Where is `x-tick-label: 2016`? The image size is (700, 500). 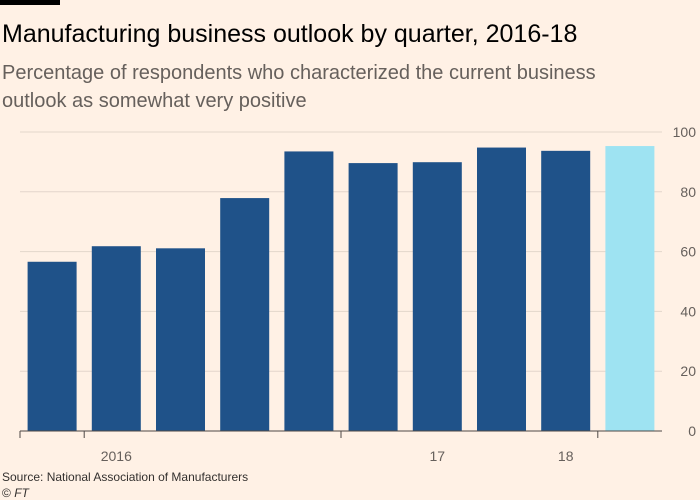 x-tick-label: 2016 is located at coordinates (116, 456).